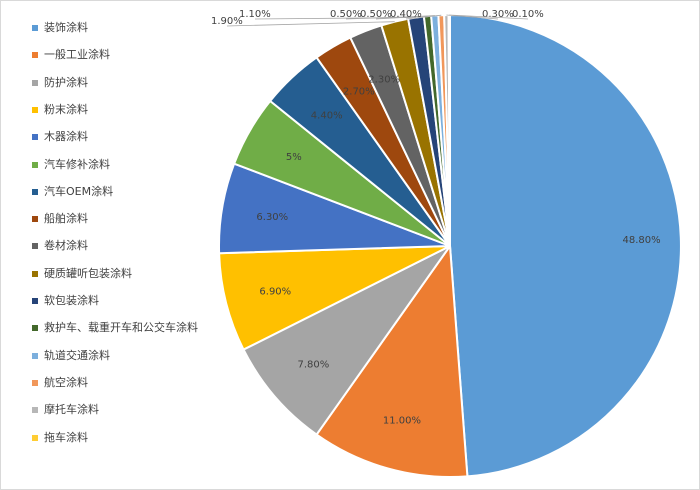 The image size is (700, 490). What do you see at coordinates (66, 437) in the screenshot?
I see `legend-label: 拖车涂料` at bounding box center [66, 437].